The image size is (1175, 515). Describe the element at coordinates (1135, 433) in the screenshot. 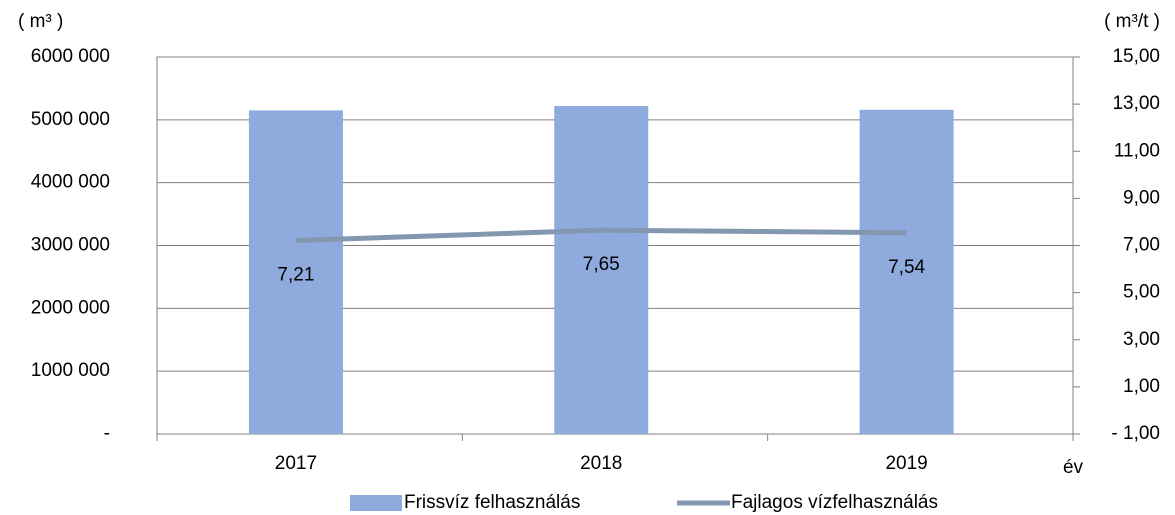

I see `y2-tick-label: - 1,00` at that location.